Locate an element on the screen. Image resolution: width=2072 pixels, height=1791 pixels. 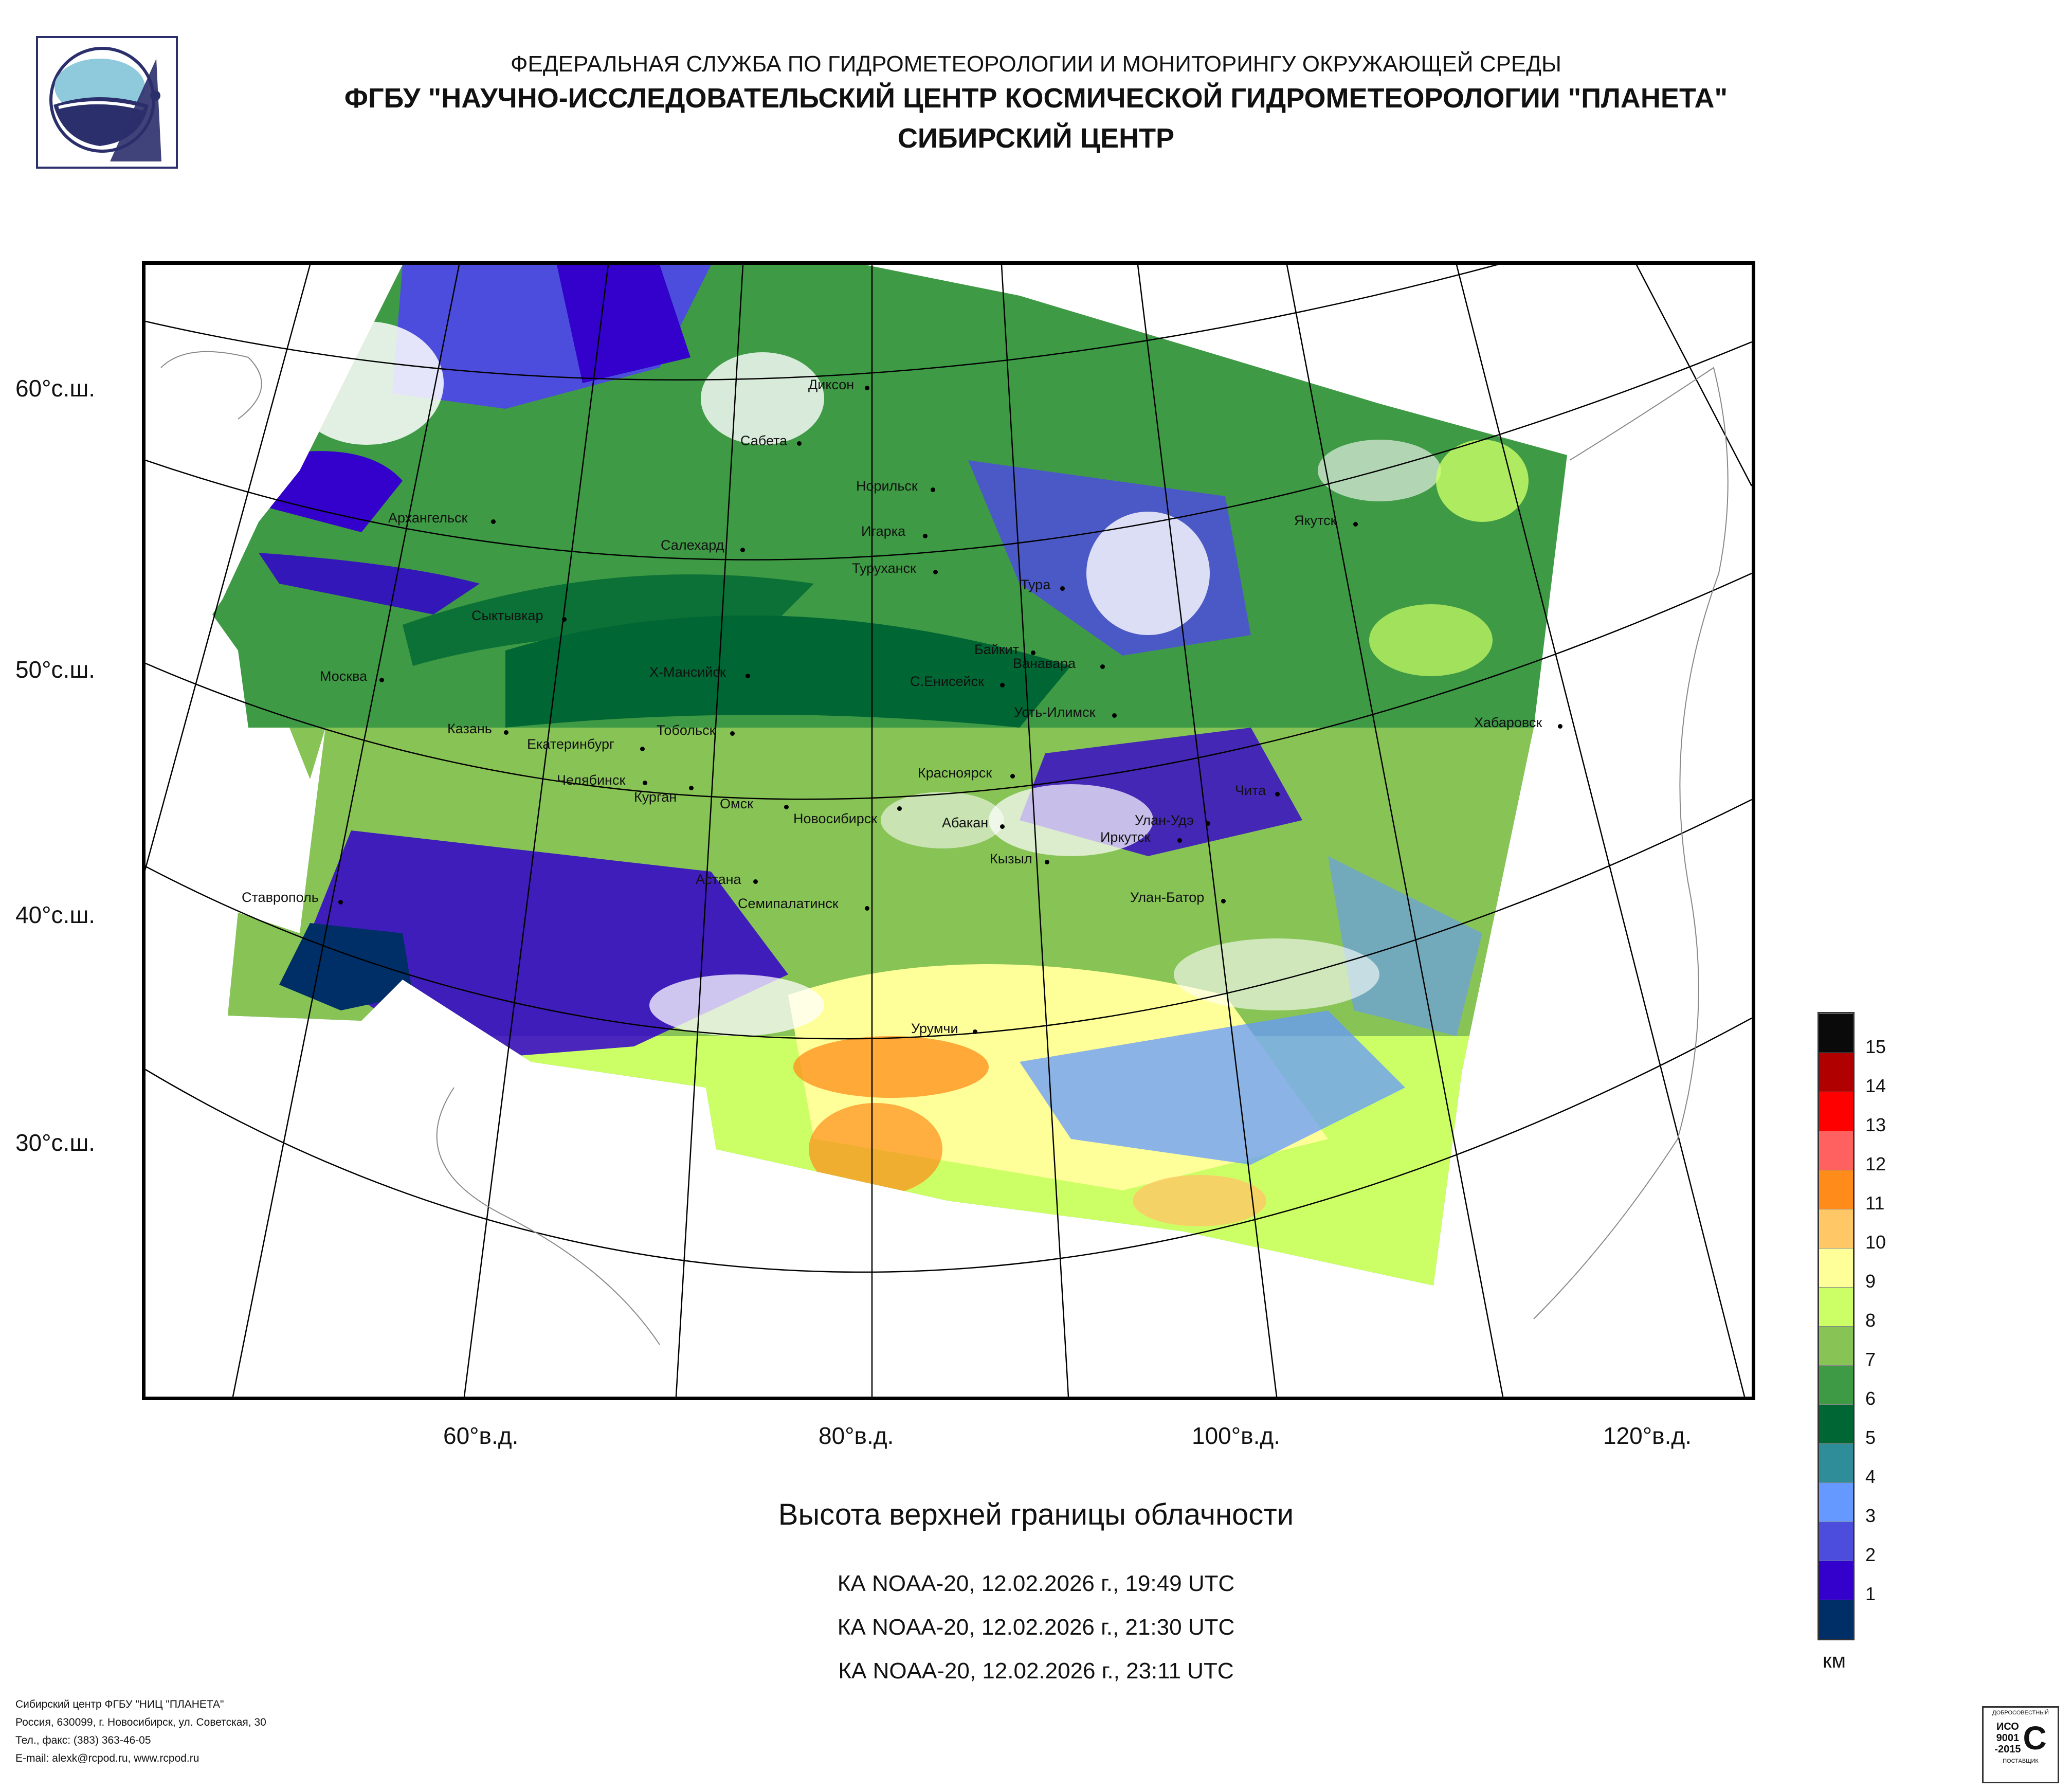
city-label: Хабаровск is located at coordinates (1508, 722).